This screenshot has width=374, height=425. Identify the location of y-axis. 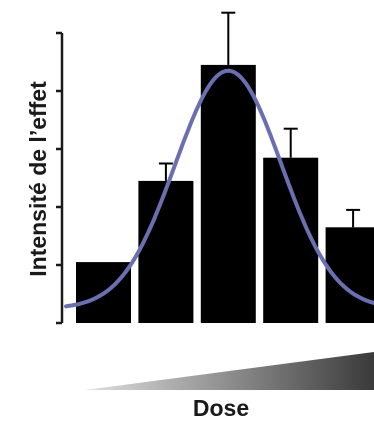
(60, 178).